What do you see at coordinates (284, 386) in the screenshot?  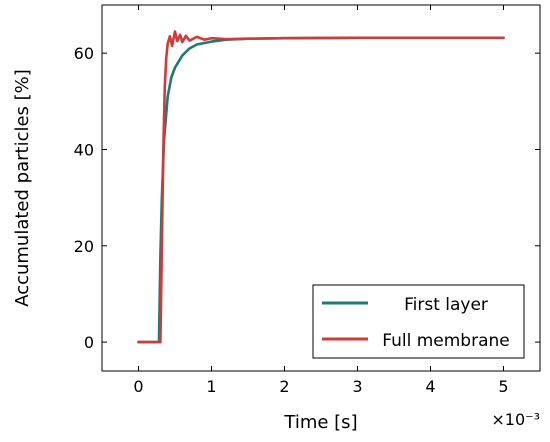 I see `x-tick-label: 2` at bounding box center [284, 386].